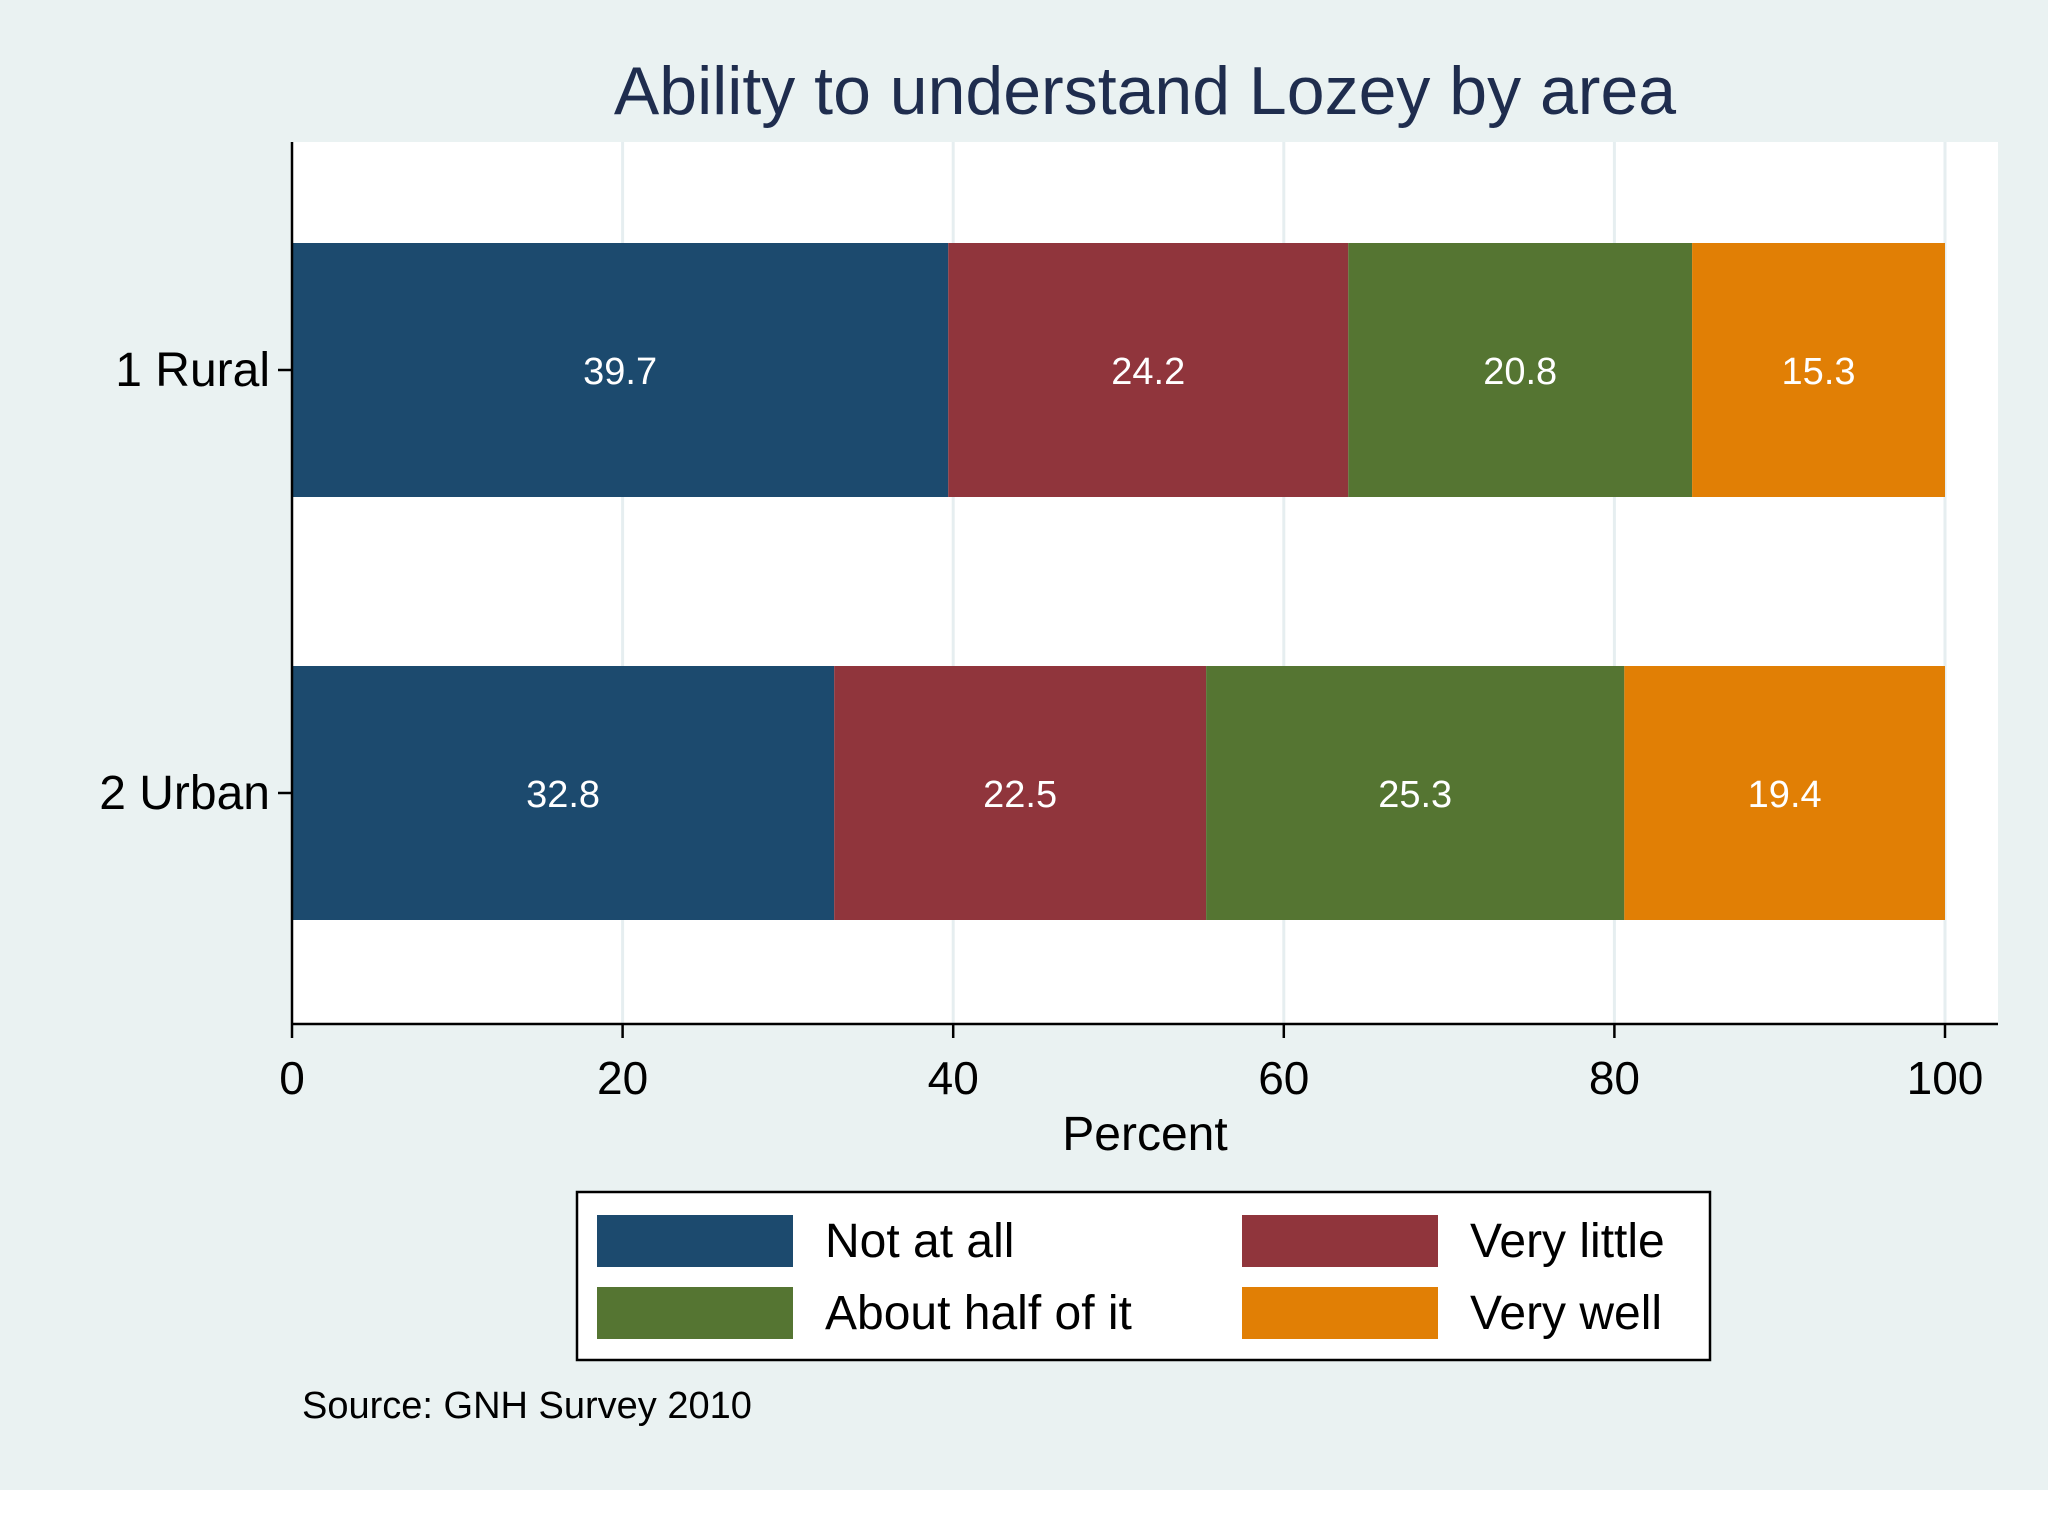 This screenshot has width=2048, height=1536. What do you see at coordinates (1567, 1241) in the screenshot?
I see `legend-label: Very little` at bounding box center [1567, 1241].